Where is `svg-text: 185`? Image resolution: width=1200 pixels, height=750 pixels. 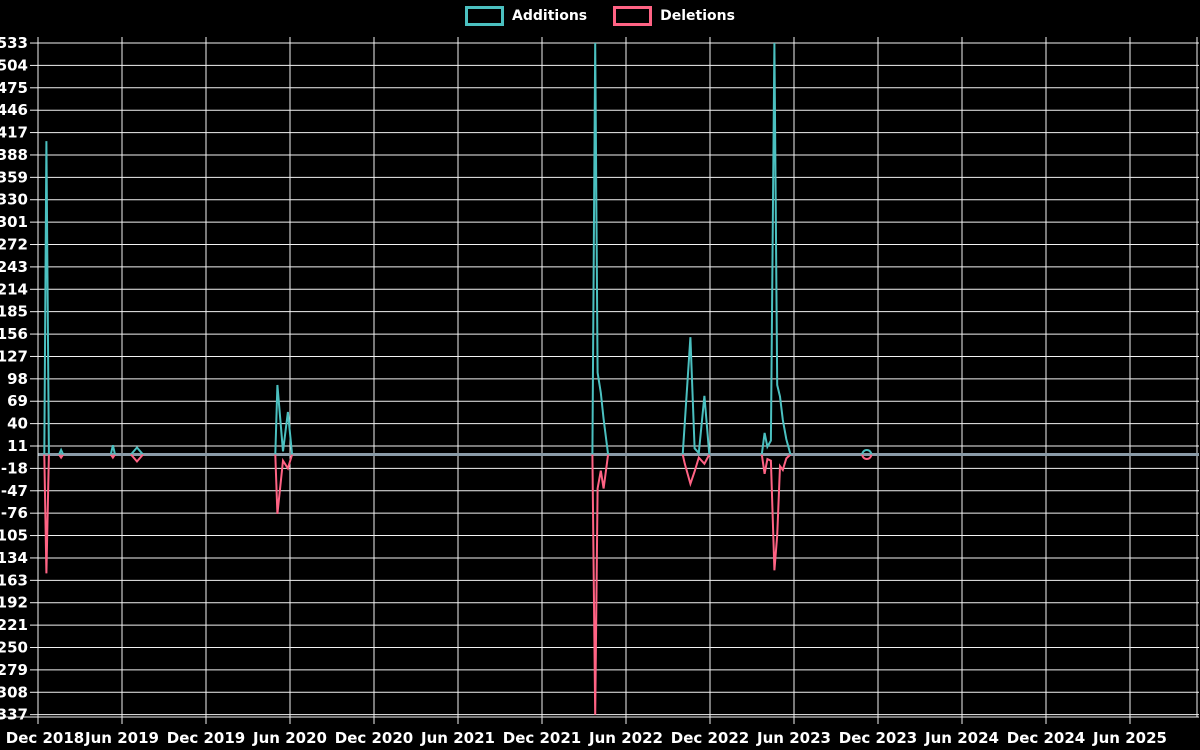
svg-text: 185 is located at coordinates (14, 312).